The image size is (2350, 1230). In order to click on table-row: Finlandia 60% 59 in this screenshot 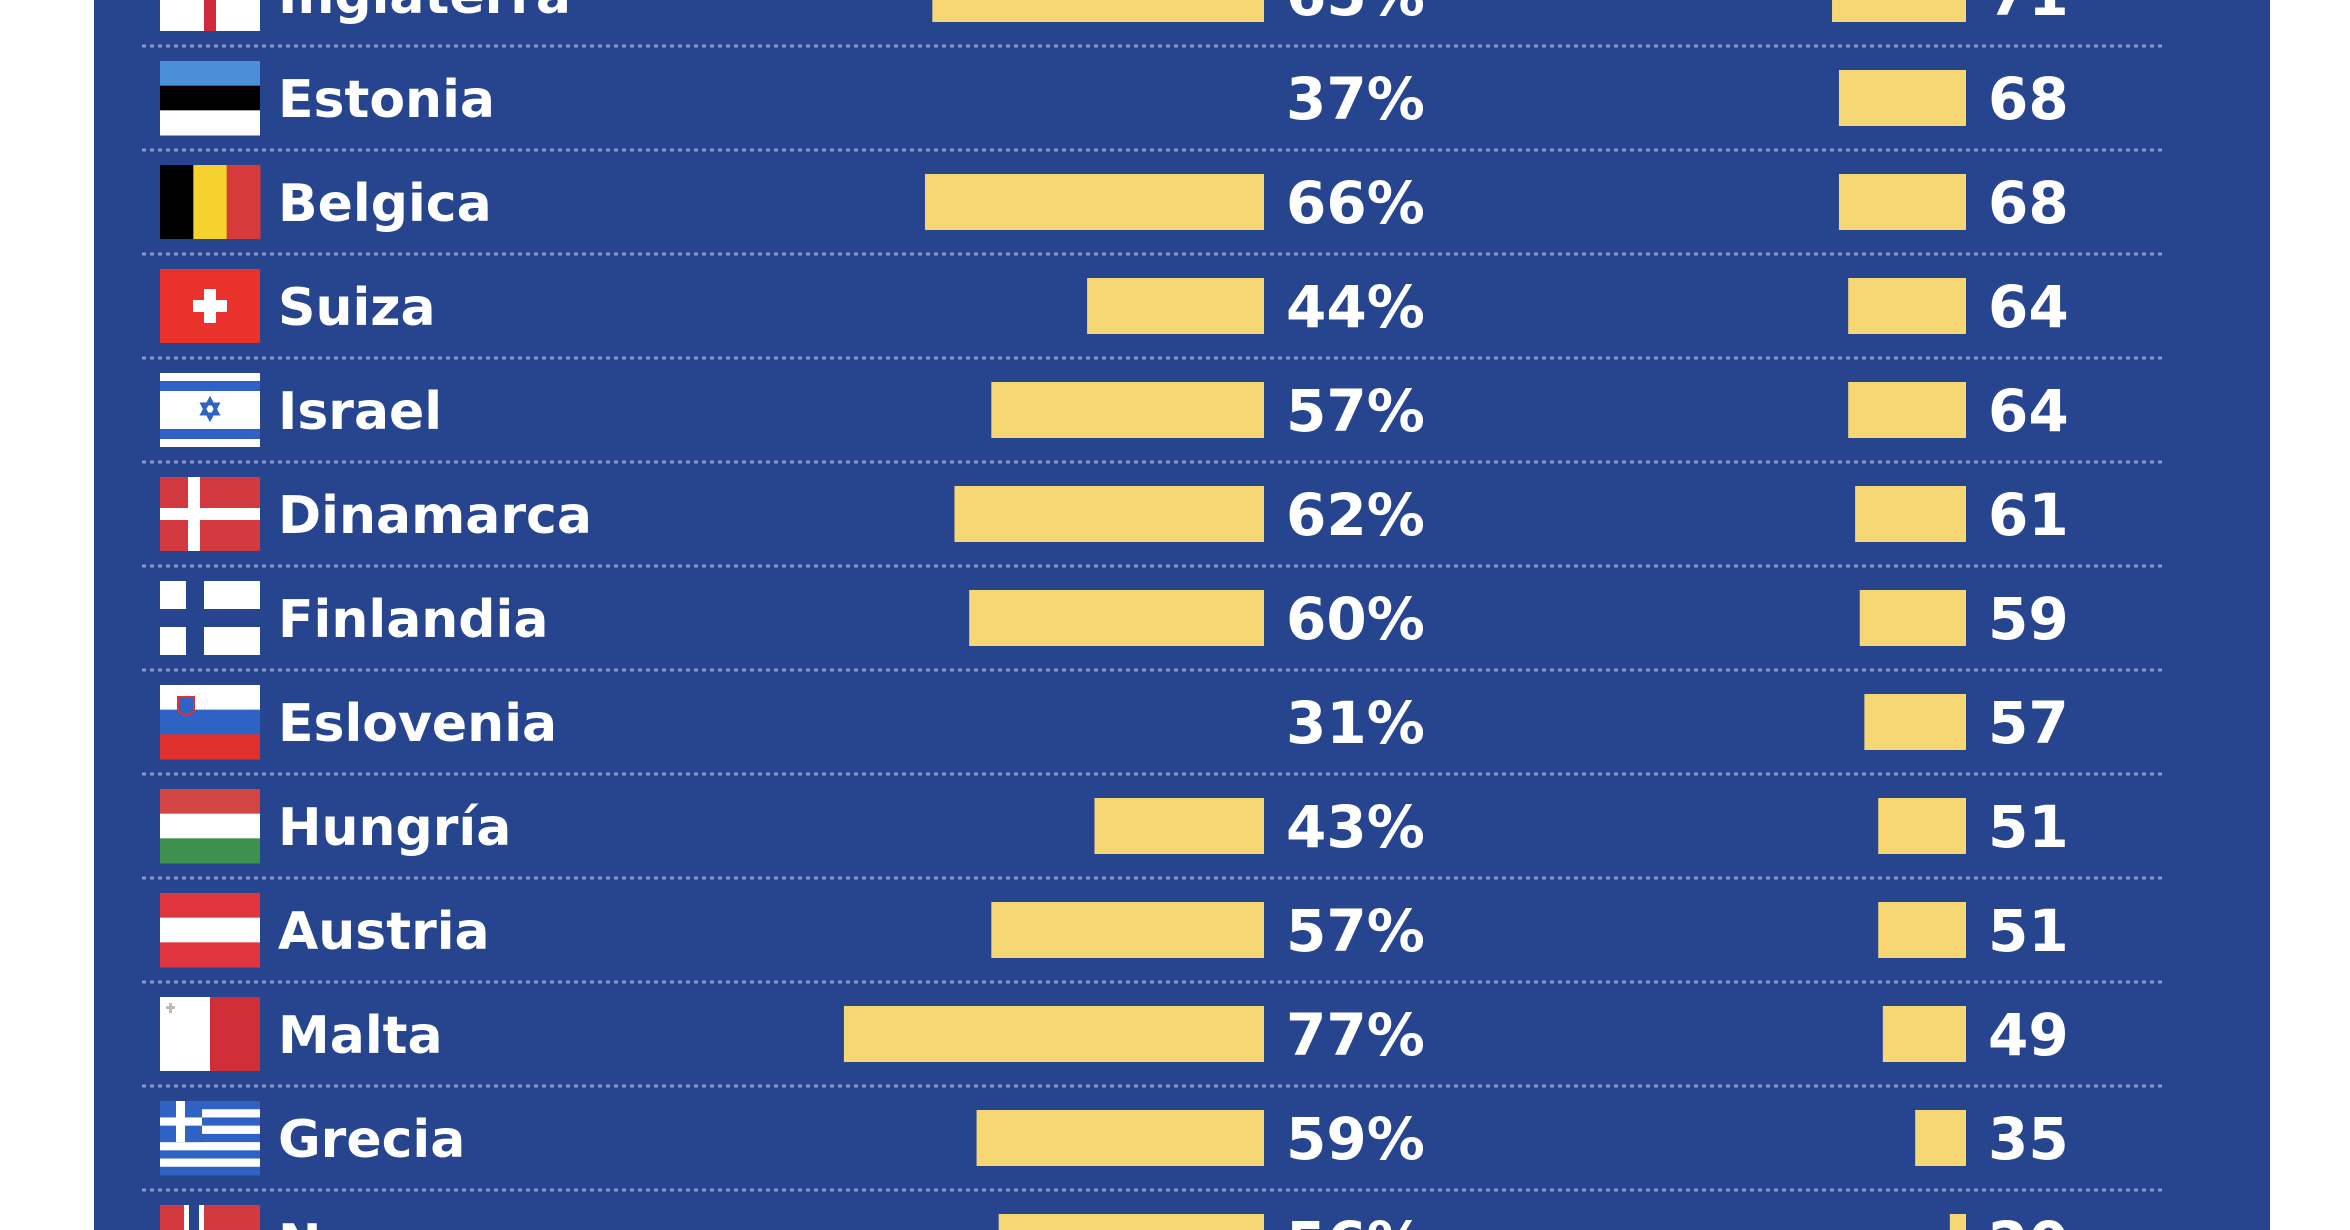, I will do `click(1154, 626)`.